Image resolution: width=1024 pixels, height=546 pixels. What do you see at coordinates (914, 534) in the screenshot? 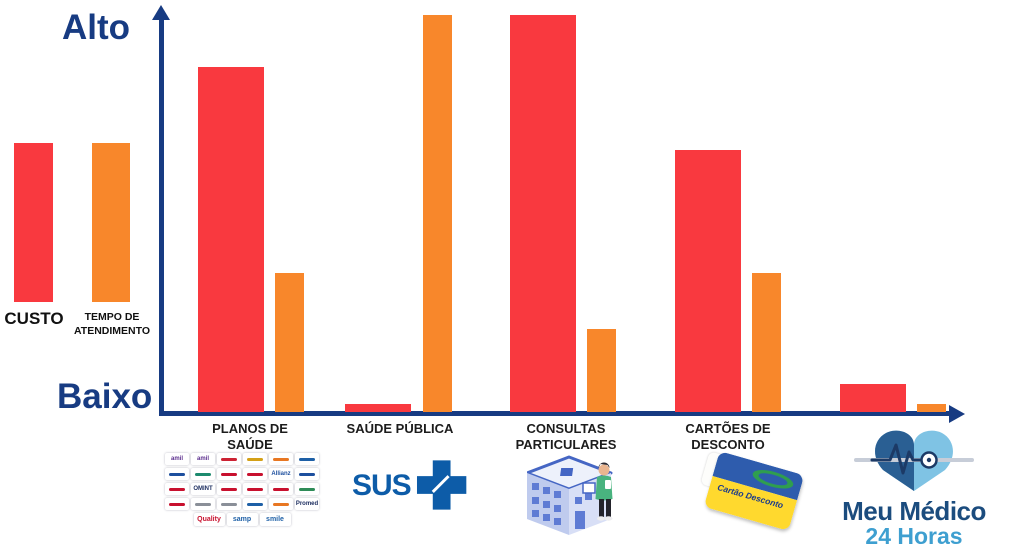
I see `brand-hours-text: 24 Horas` at bounding box center [914, 534].